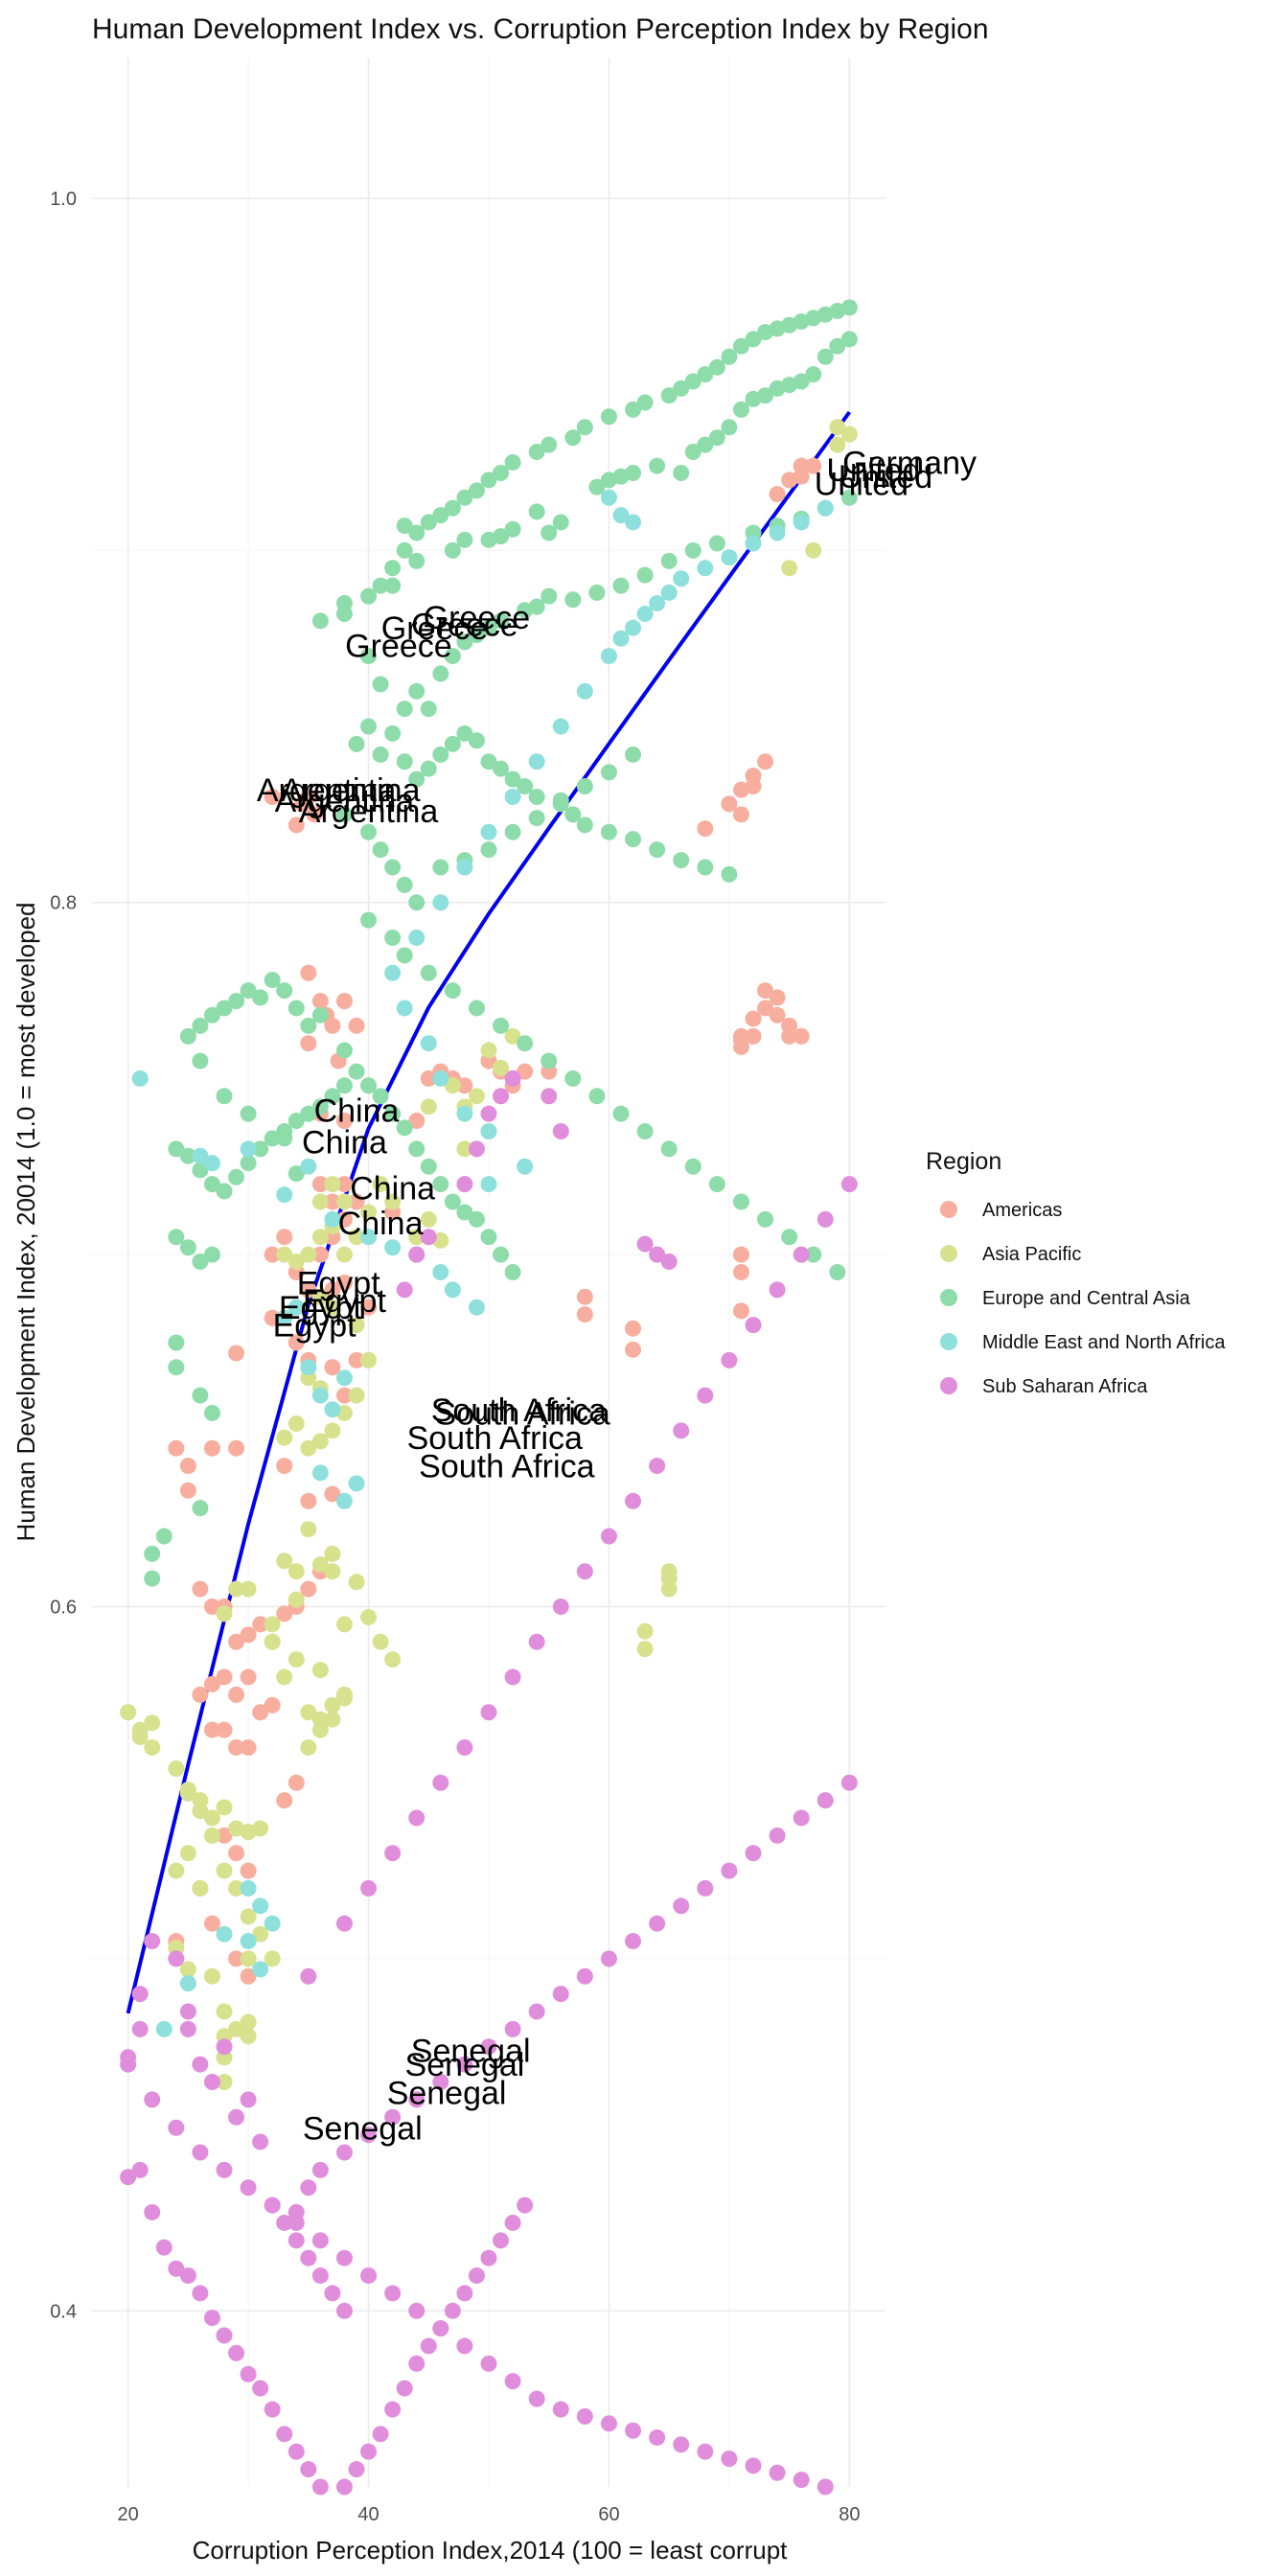  I want to click on country-label: China, so click(357, 1111).